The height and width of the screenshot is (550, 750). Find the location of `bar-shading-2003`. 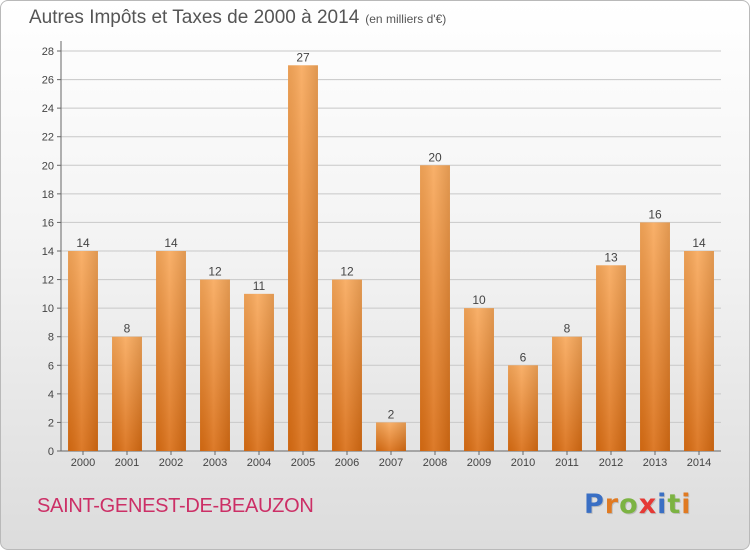

bar-shading-2003 is located at coordinates (215, 365).